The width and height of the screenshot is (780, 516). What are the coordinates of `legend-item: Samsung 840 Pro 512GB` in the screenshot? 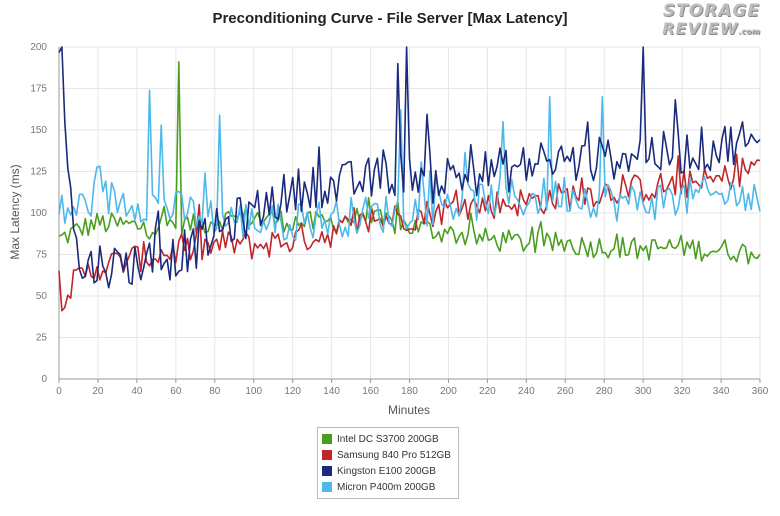 It's located at (388, 455).